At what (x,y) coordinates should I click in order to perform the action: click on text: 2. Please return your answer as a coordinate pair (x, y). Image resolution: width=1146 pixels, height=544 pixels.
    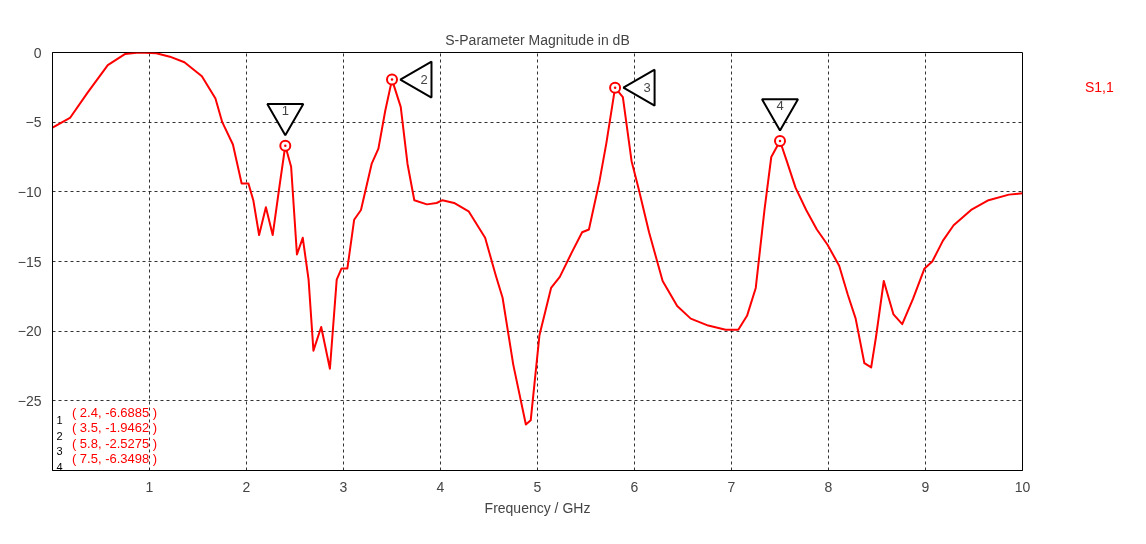
    Looking at the image, I should click on (59, 435).